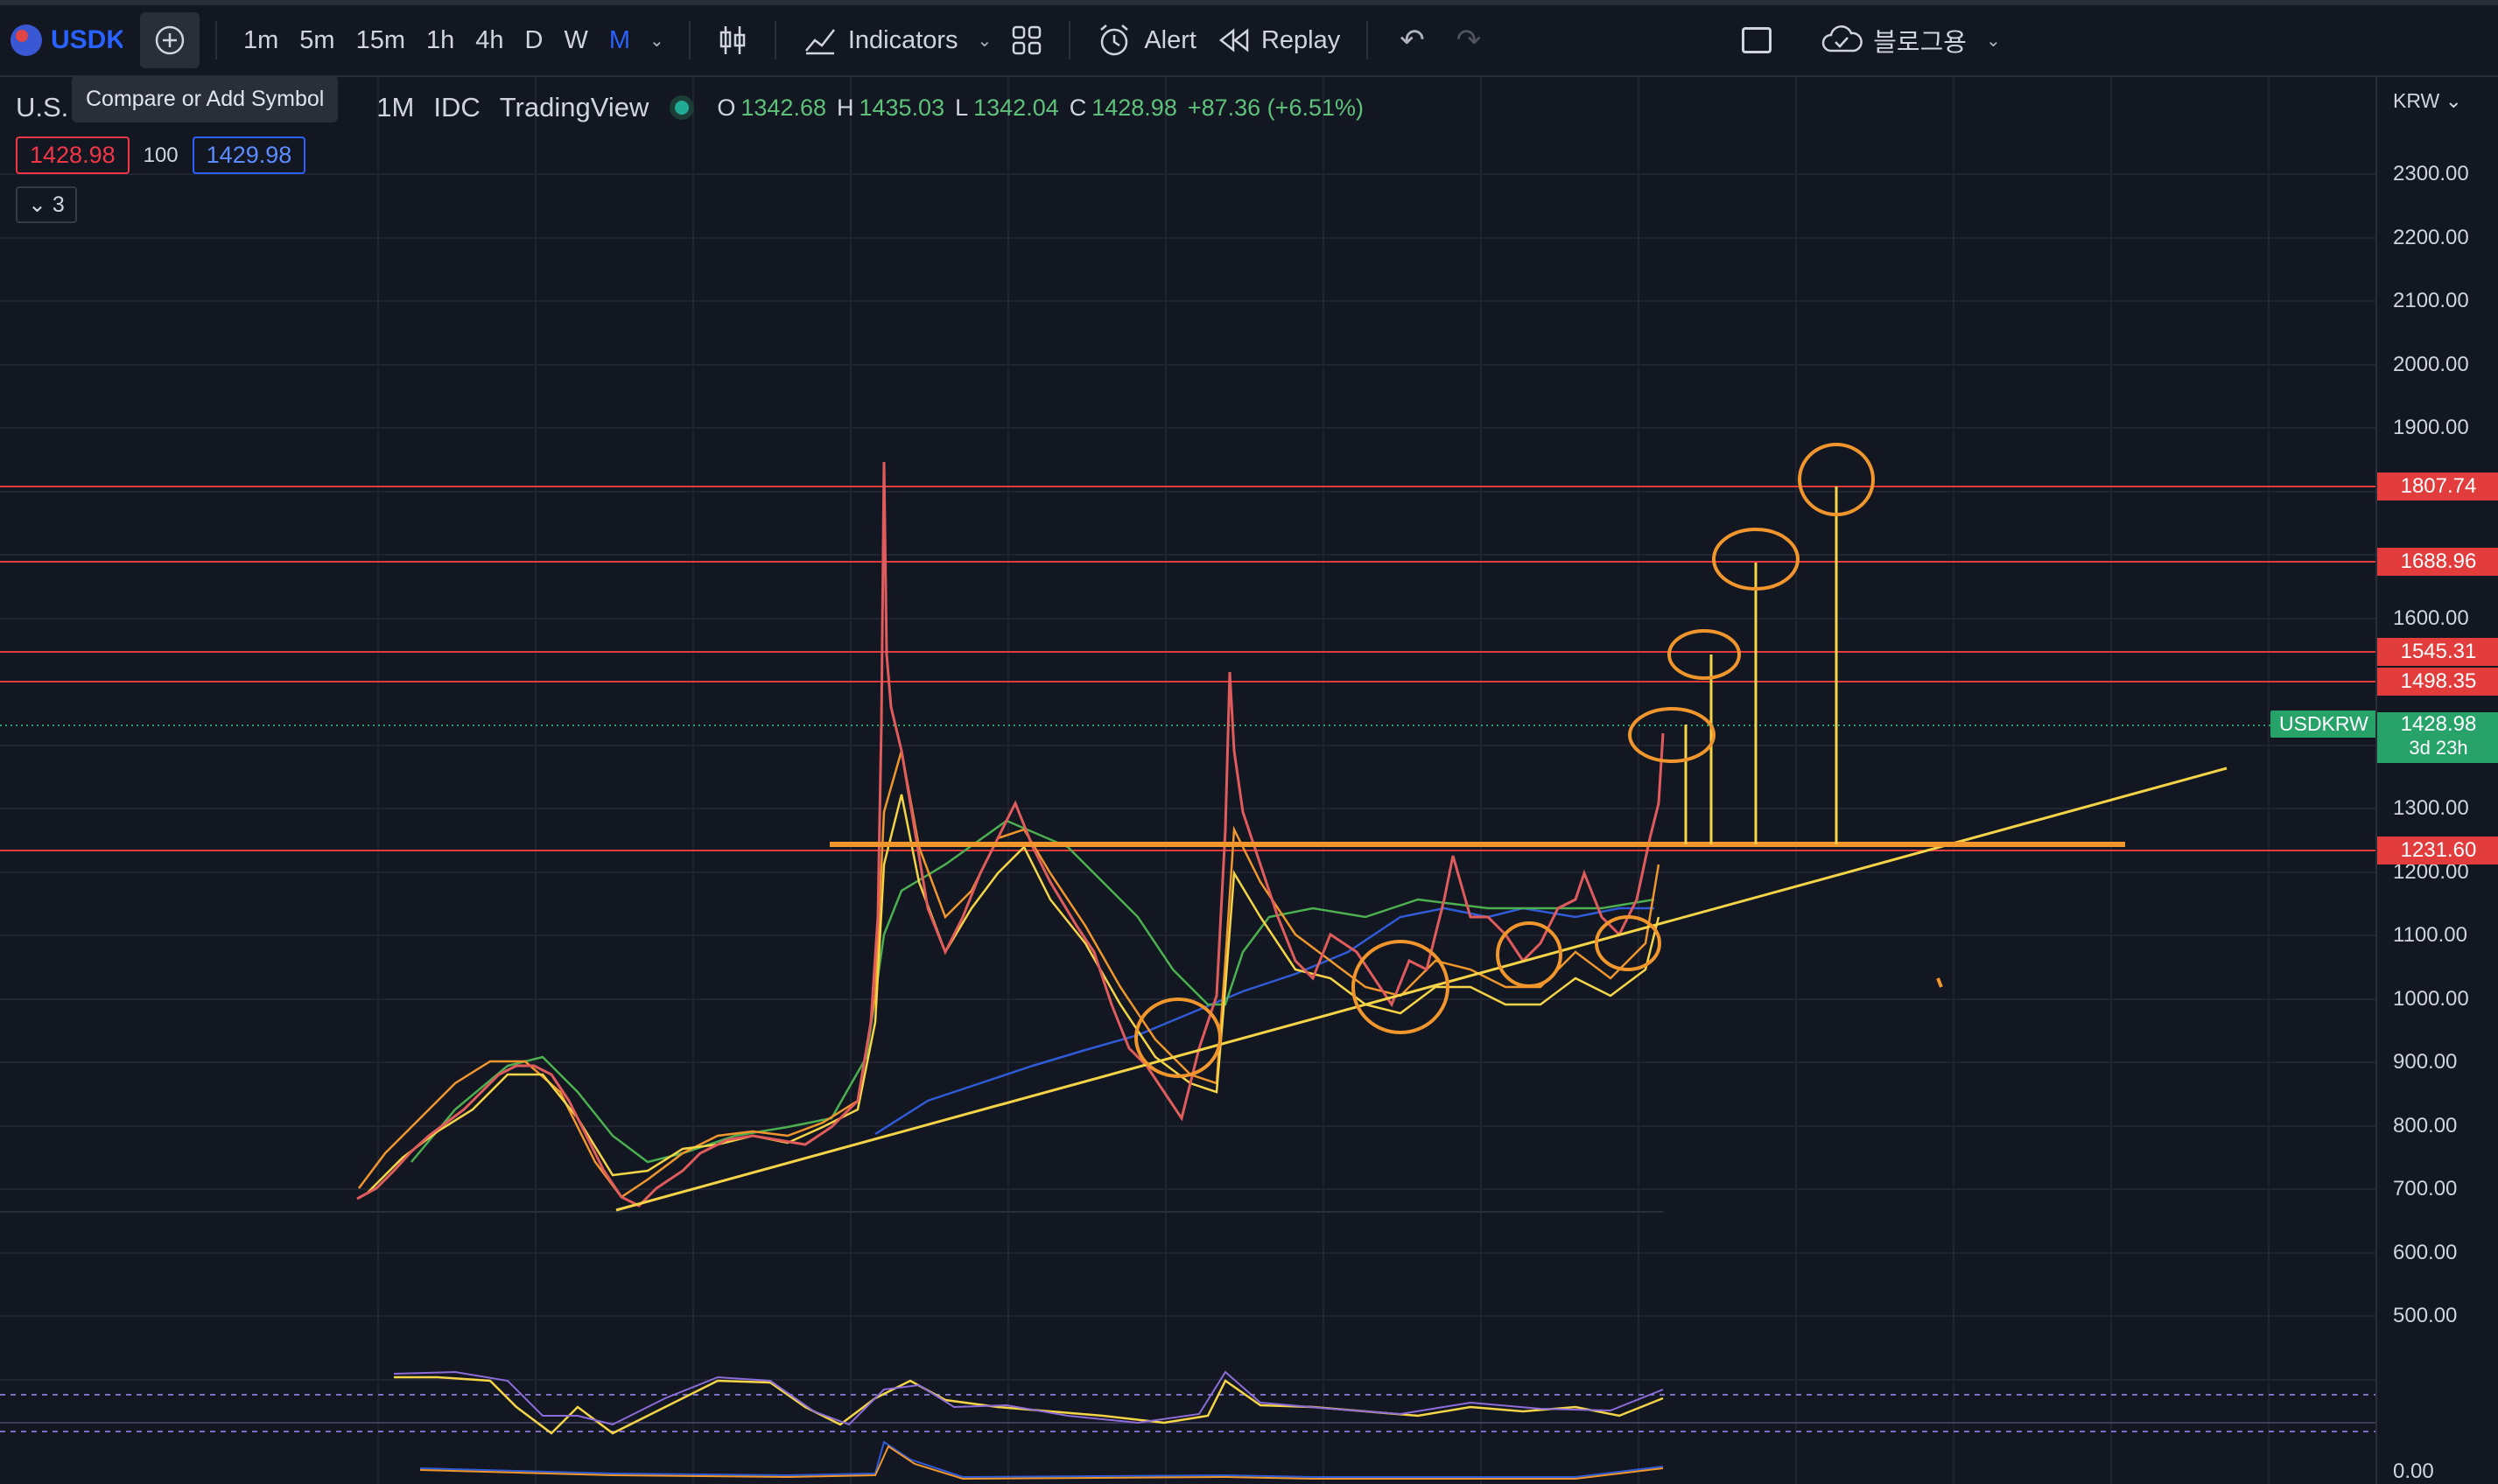 Image resolution: width=2498 pixels, height=1484 pixels. I want to click on level-label: 1231.60, so click(2437, 850).